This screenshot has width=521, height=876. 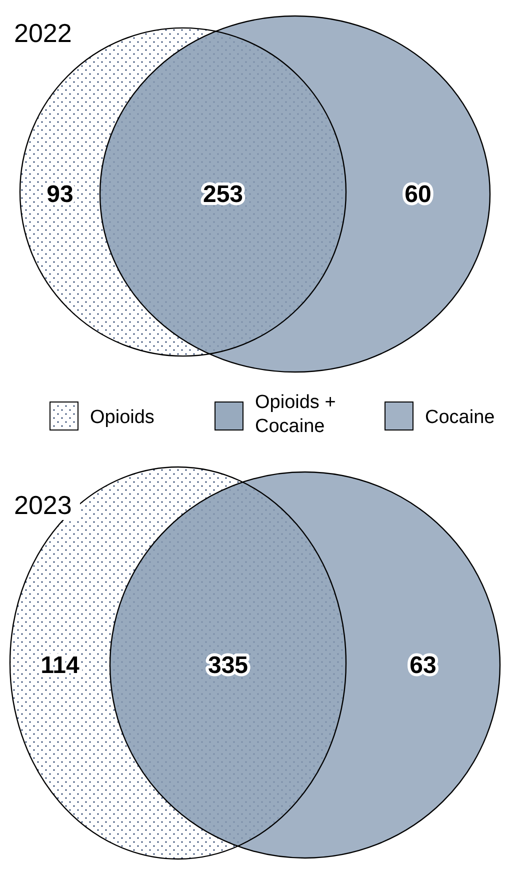 What do you see at coordinates (418, 194) in the screenshot?
I see `data-label: 60` at bounding box center [418, 194].